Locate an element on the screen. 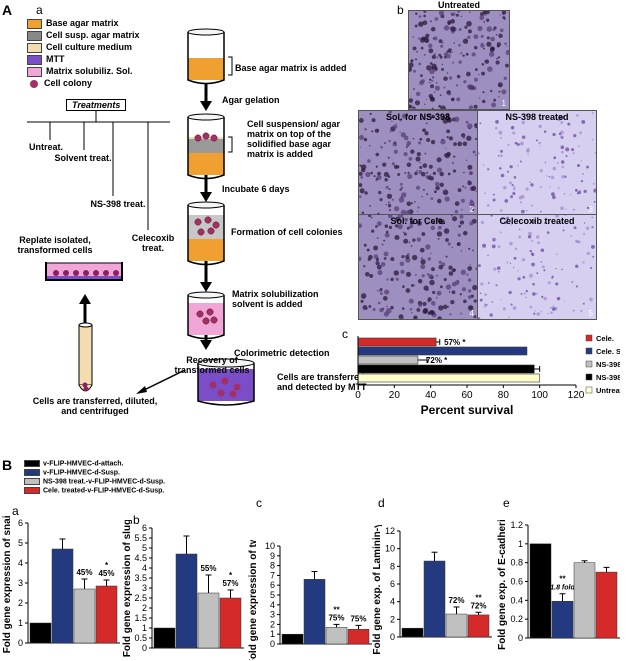  legend-label: Cell culture medium is located at coordinates (89, 47).